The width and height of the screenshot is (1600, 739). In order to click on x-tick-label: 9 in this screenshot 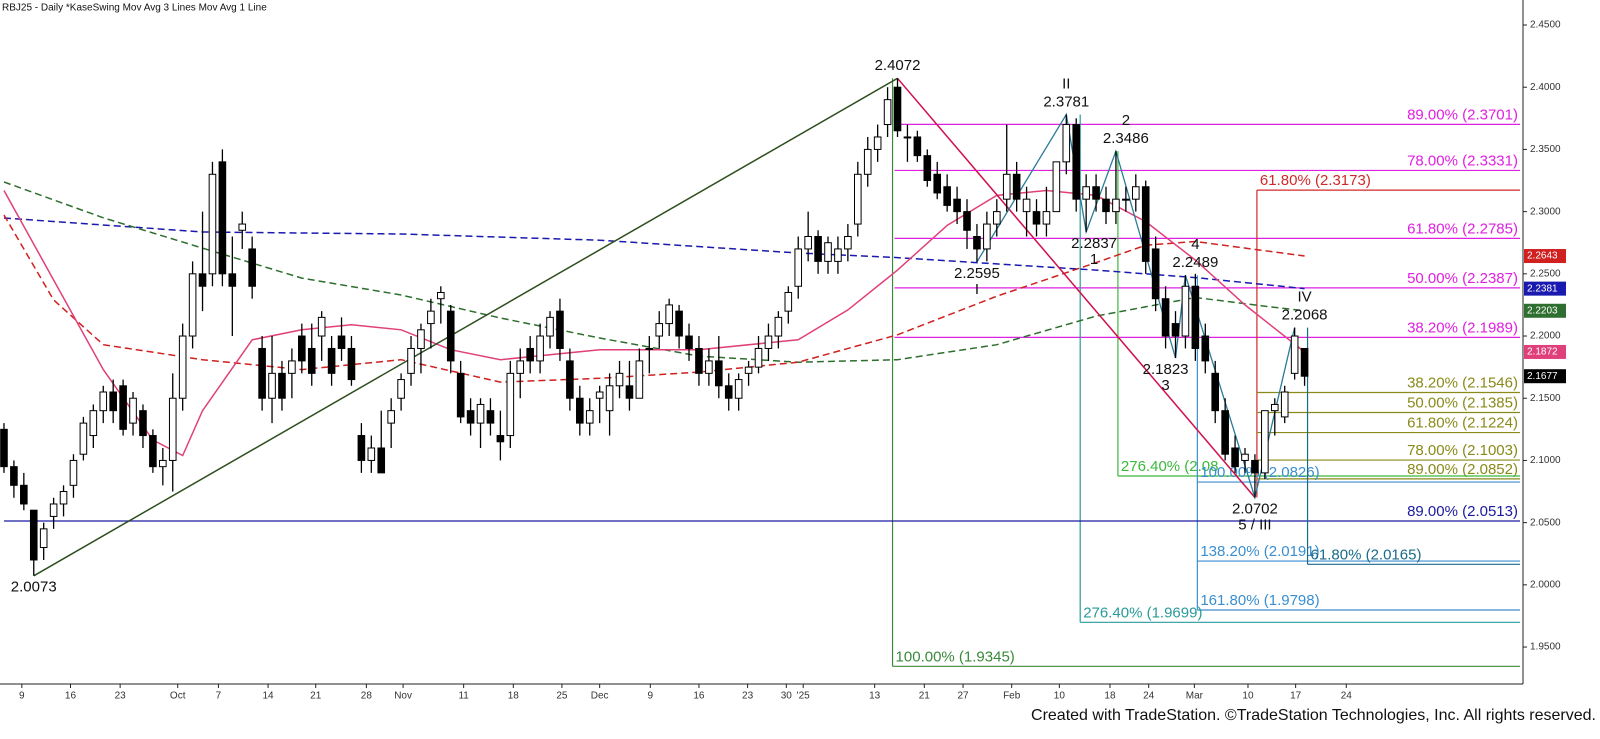, I will do `click(651, 696)`.